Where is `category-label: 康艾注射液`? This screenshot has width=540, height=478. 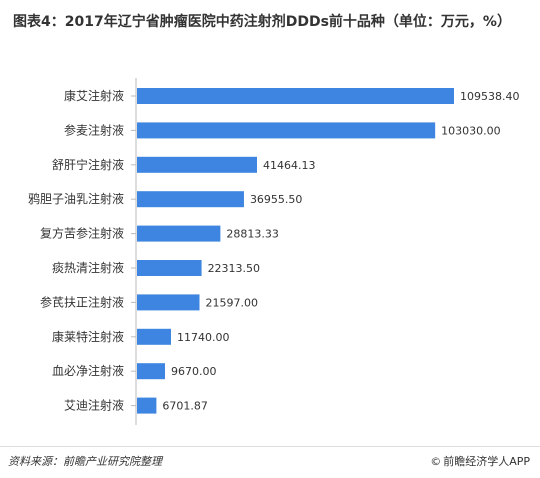
category-label: 康艾注射液 is located at coordinates (94, 95).